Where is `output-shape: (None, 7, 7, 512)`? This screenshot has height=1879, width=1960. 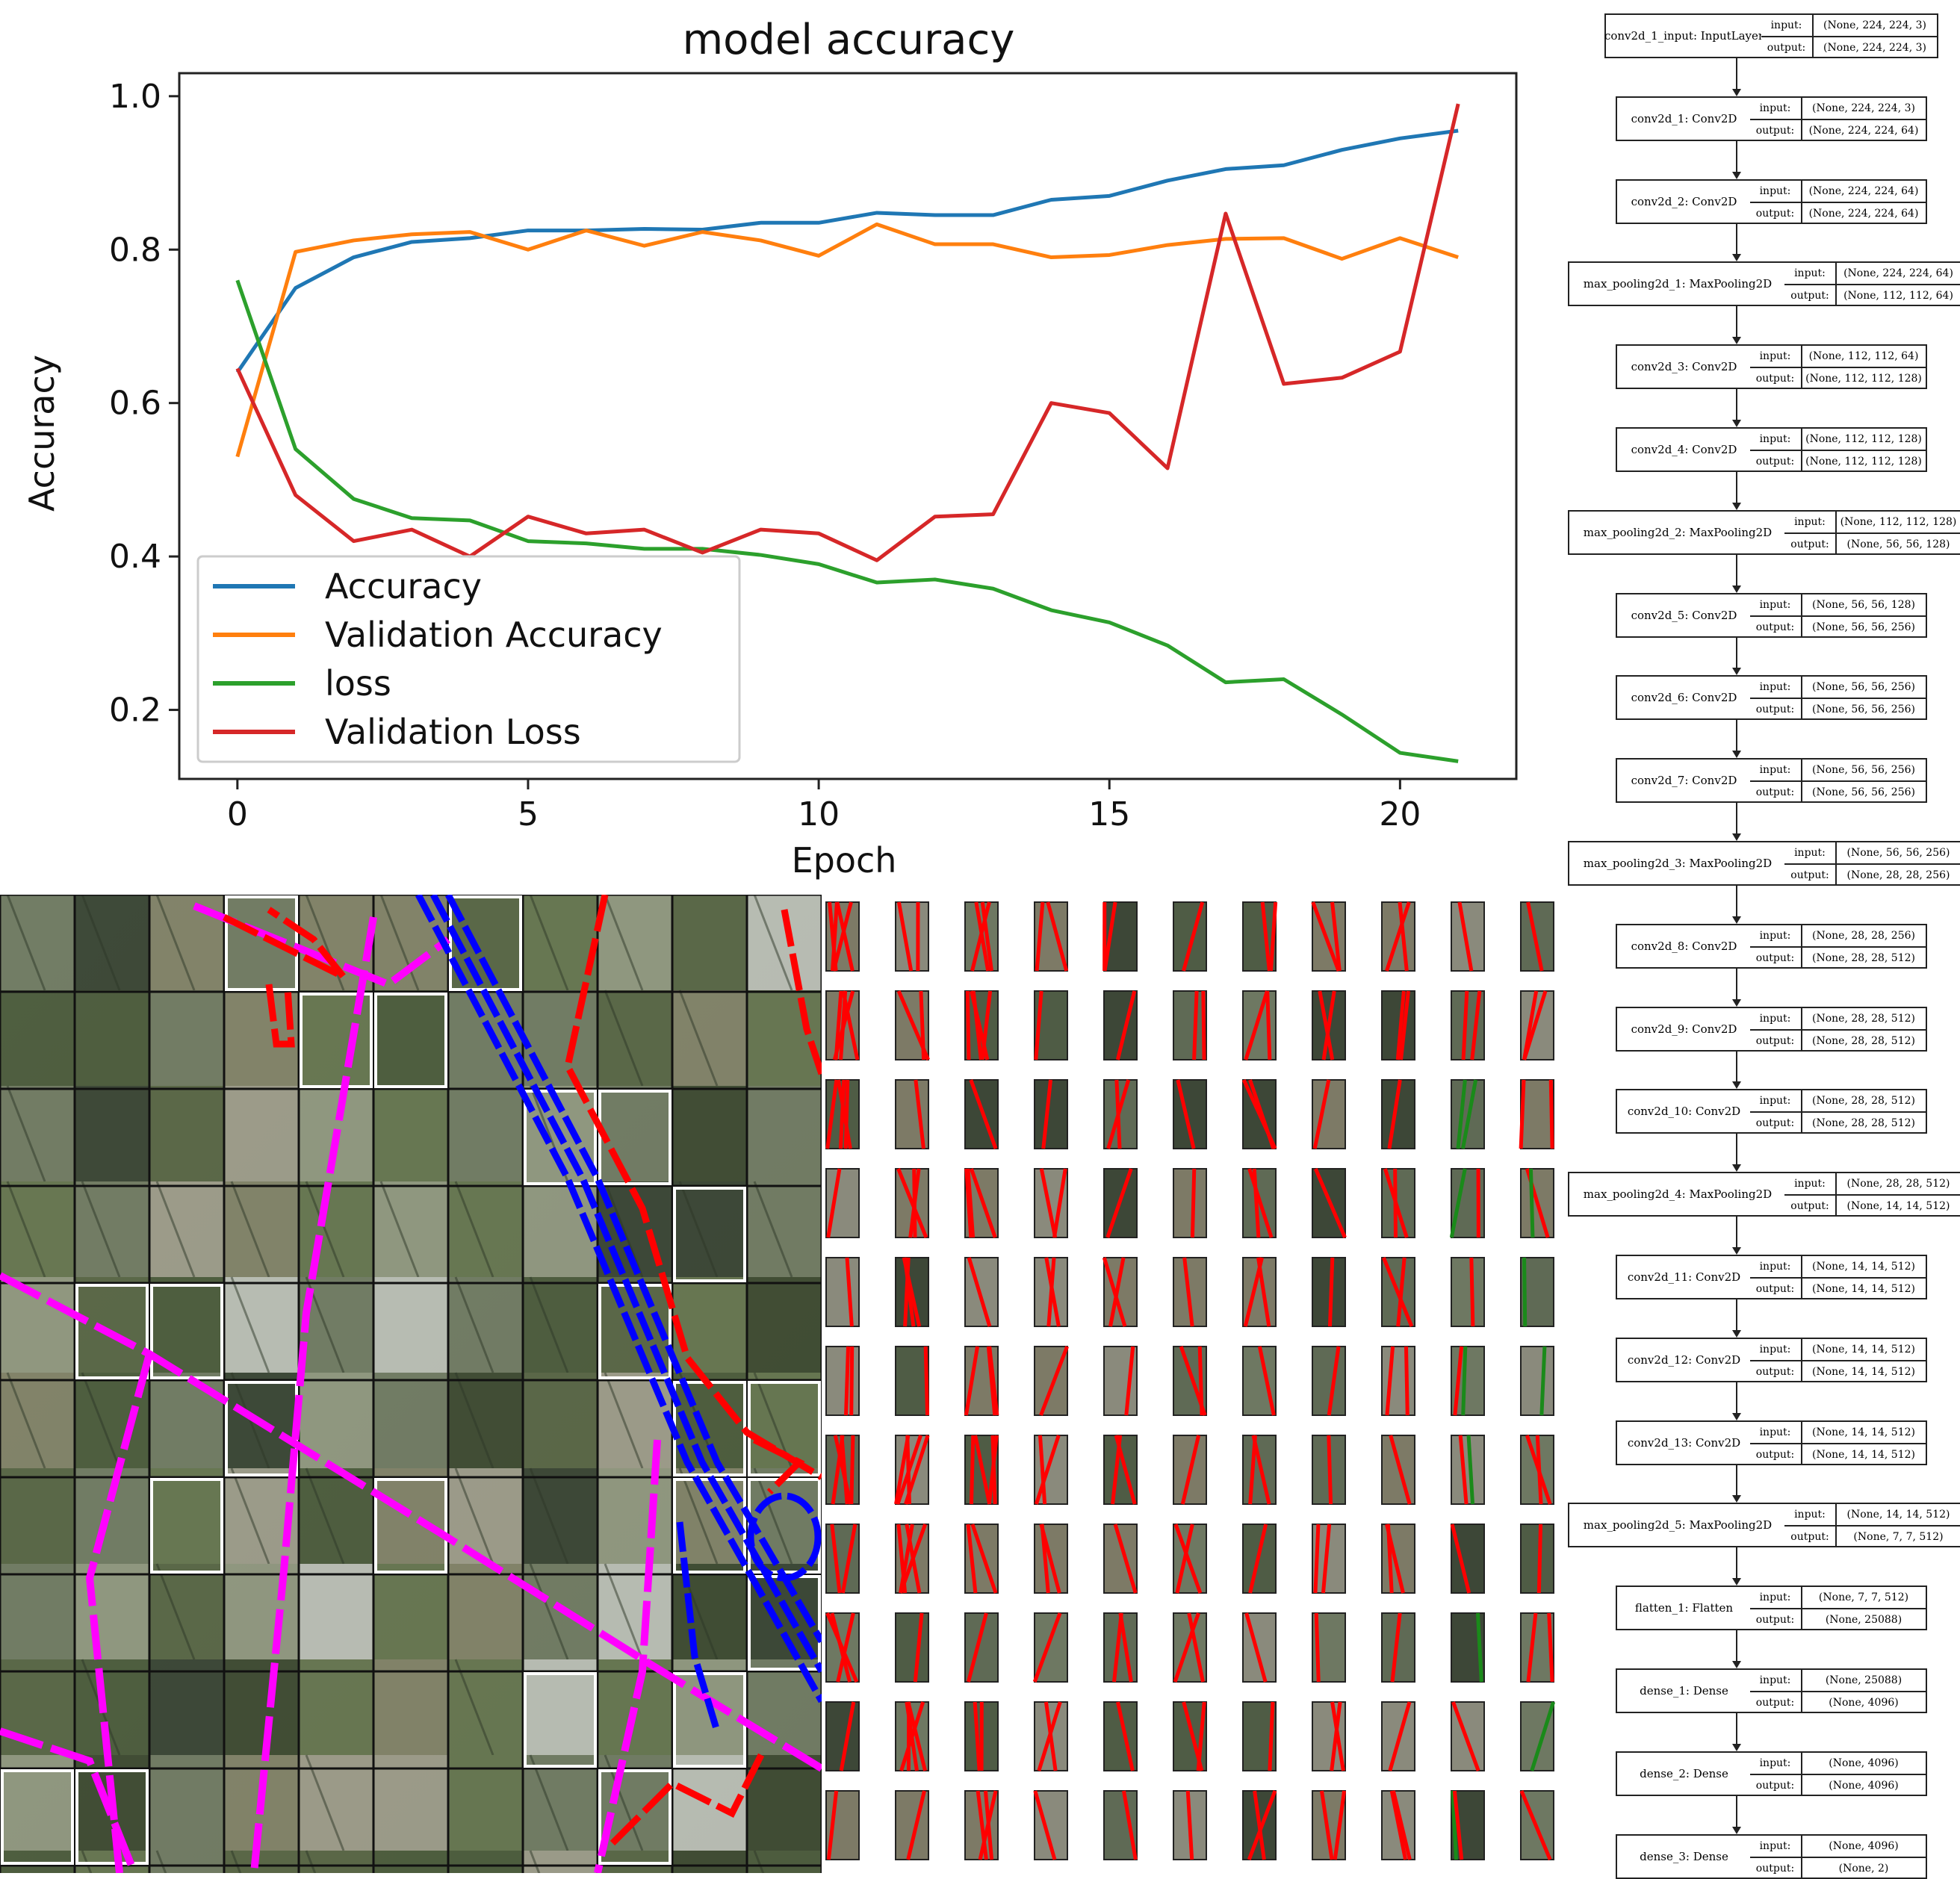 output-shape: (None, 7, 7, 512) is located at coordinates (1899, 1537).